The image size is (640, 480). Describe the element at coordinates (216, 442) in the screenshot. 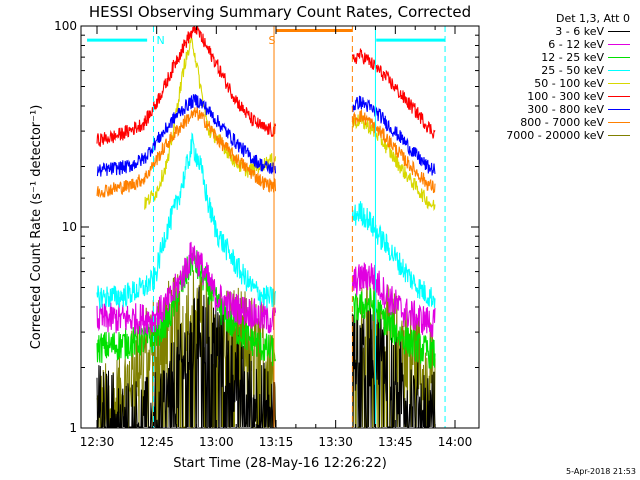

I see `x-tick-label: 13:00` at that location.